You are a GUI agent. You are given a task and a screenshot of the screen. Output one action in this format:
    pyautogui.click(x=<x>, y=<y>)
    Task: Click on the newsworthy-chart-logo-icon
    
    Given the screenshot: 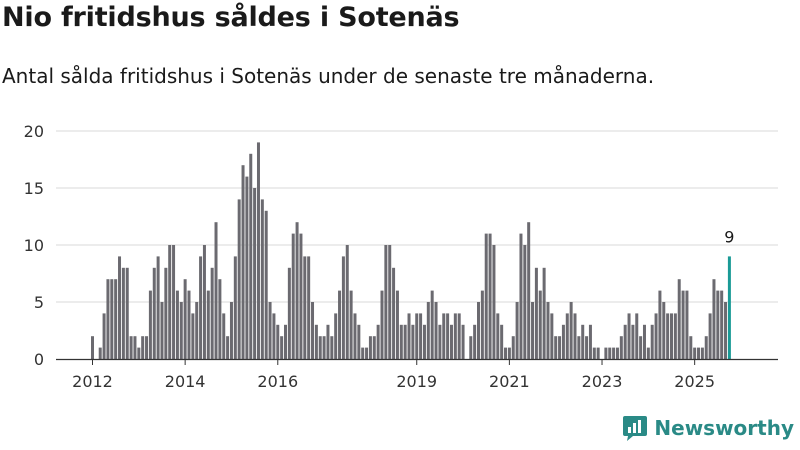 What is the action you would take?
    pyautogui.click(x=635, y=428)
    